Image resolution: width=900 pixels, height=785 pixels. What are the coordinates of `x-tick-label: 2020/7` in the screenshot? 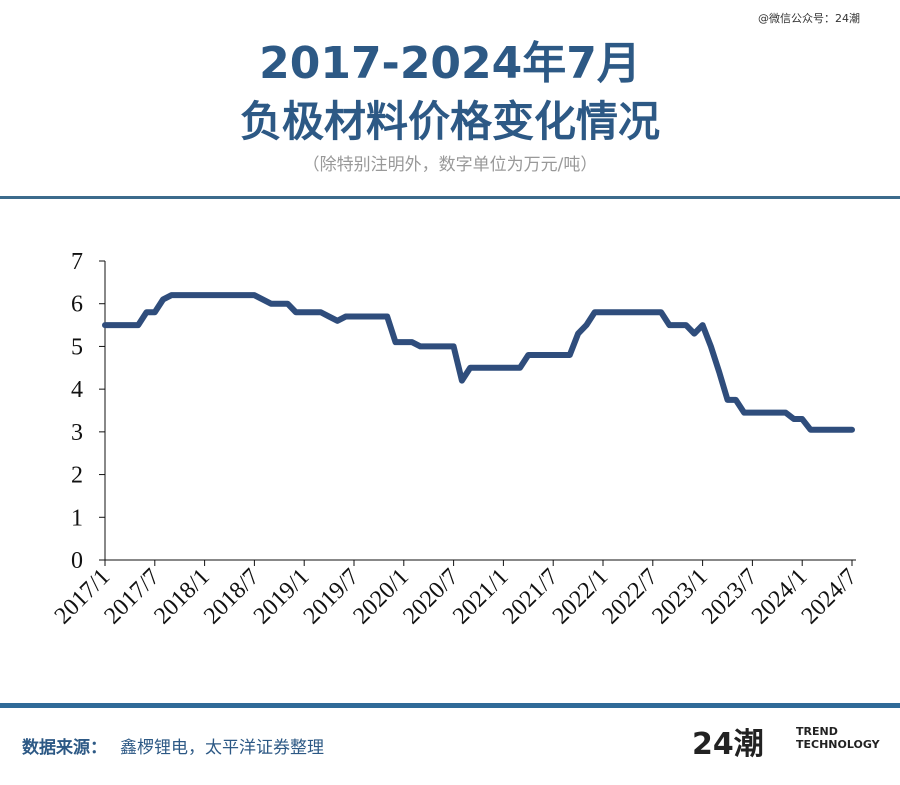 It's located at (431, 597).